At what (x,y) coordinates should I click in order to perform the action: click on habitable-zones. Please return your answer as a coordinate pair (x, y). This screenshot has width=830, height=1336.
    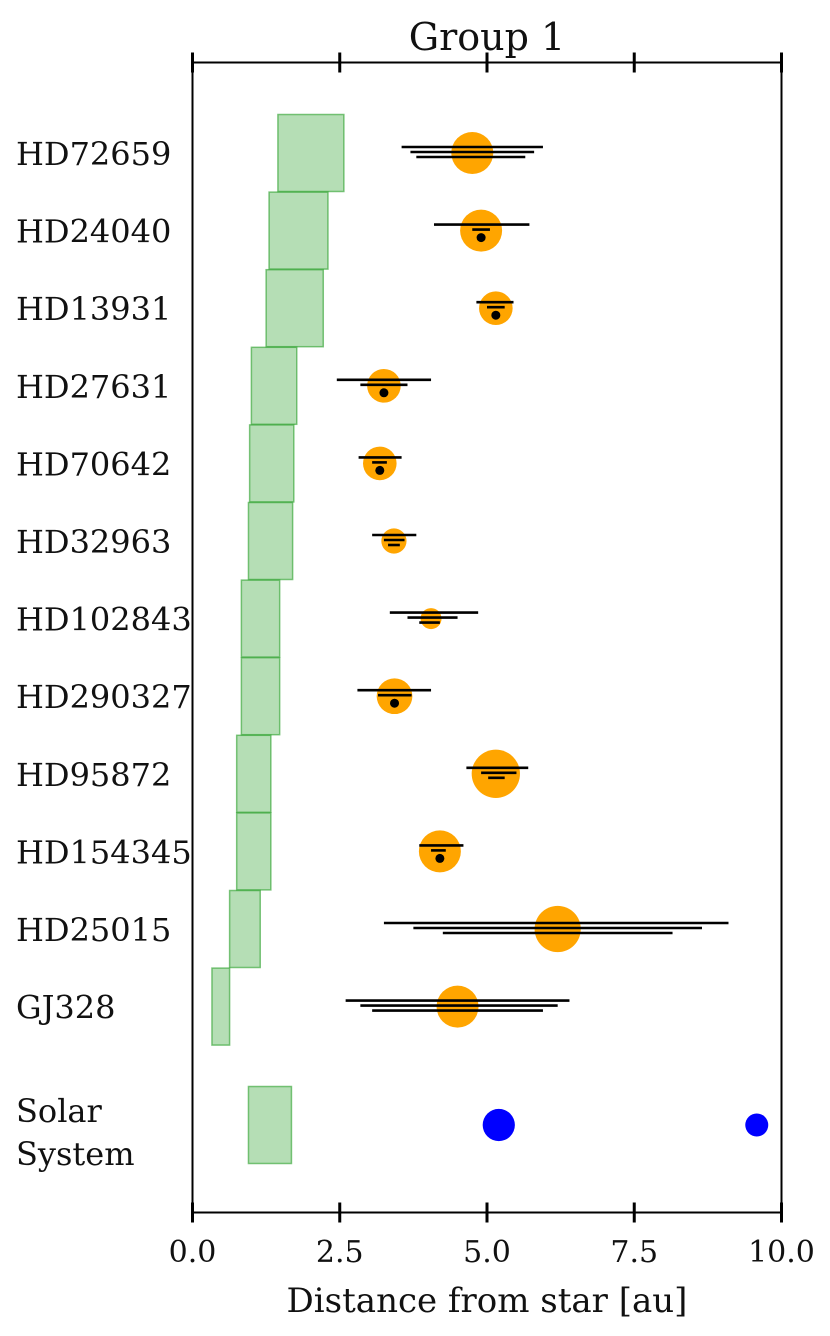
    Looking at the image, I should click on (278, 639).